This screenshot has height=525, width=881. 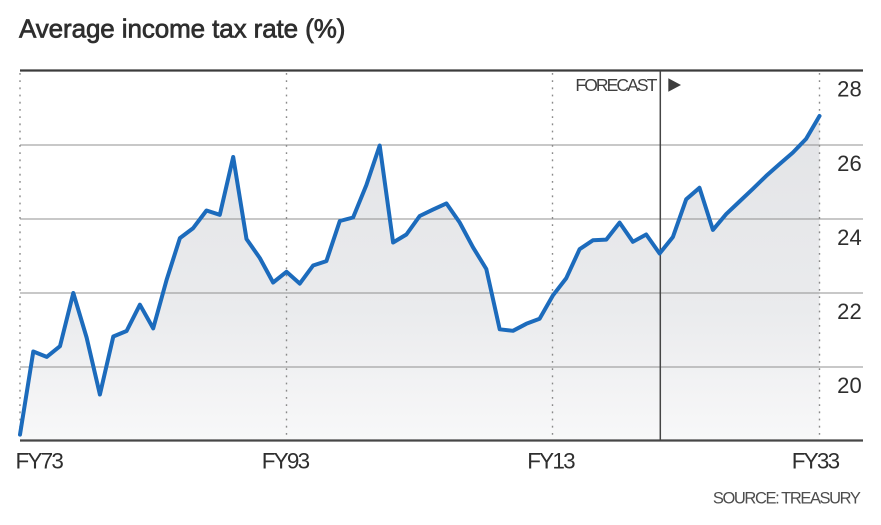 I want to click on svg-text: FY33, so click(x=816, y=461).